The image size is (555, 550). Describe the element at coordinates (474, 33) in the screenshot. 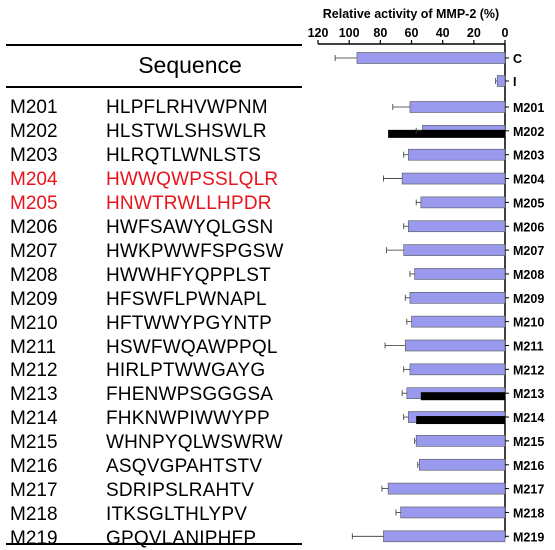

I see `x-tick-label: 20` at that location.